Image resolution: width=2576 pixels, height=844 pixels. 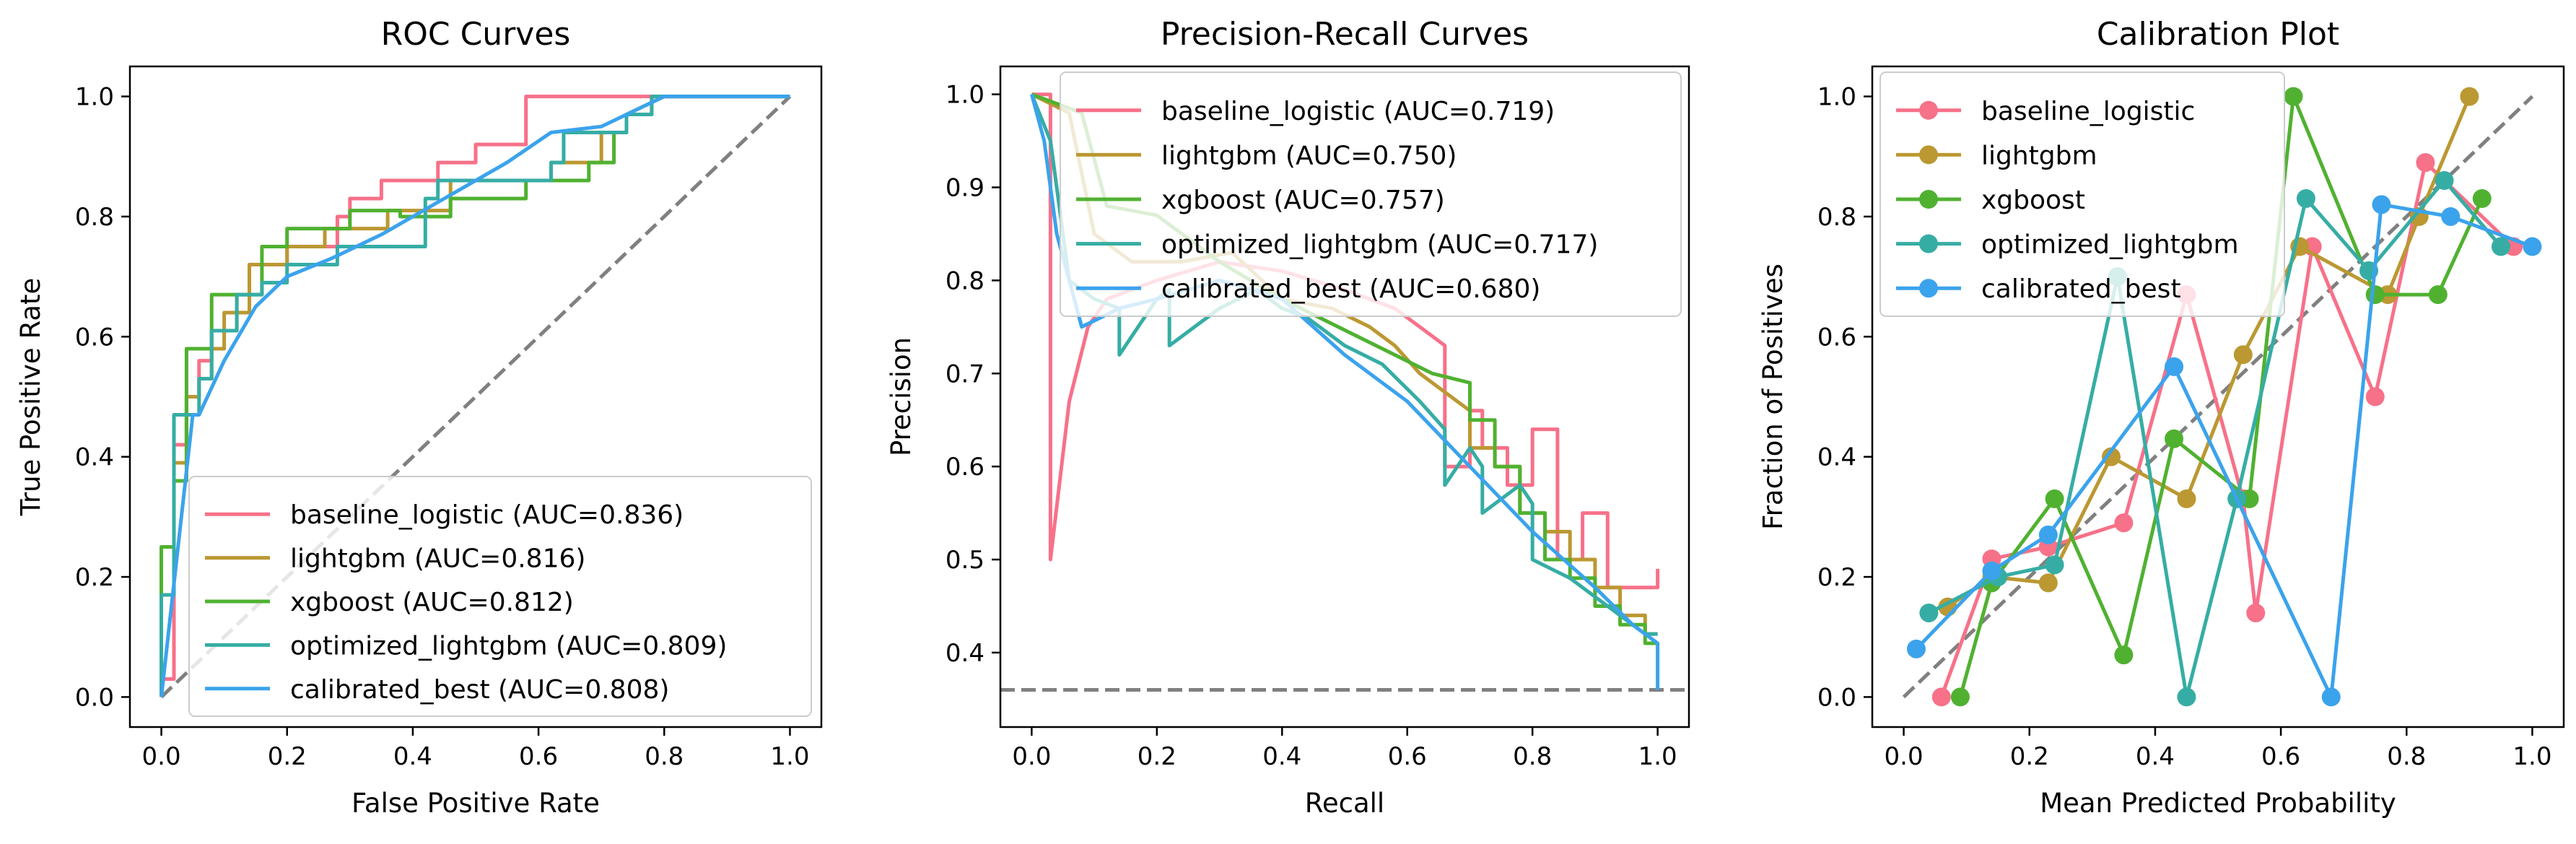 What do you see at coordinates (965, 188) in the screenshot?
I see `y-tick-label: 0.9` at bounding box center [965, 188].